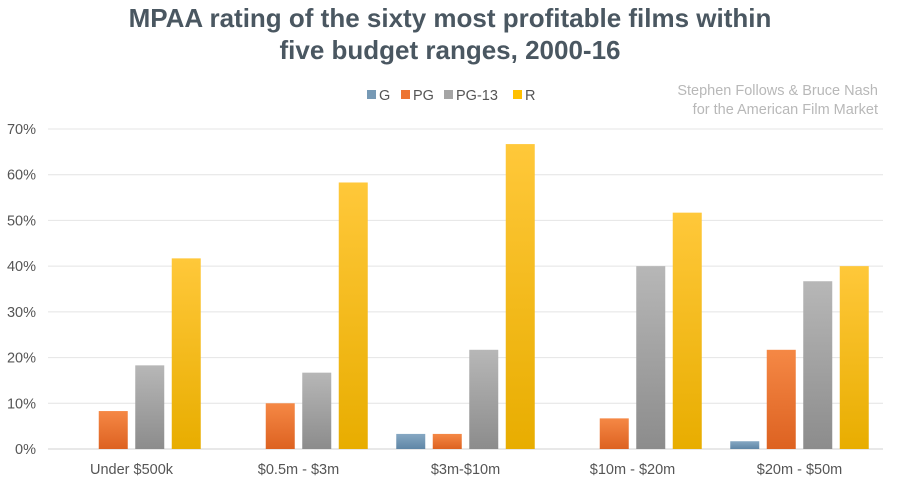  Describe the element at coordinates (405, 94) in the screenshot. I see `legend-swatch-pg` at that location.